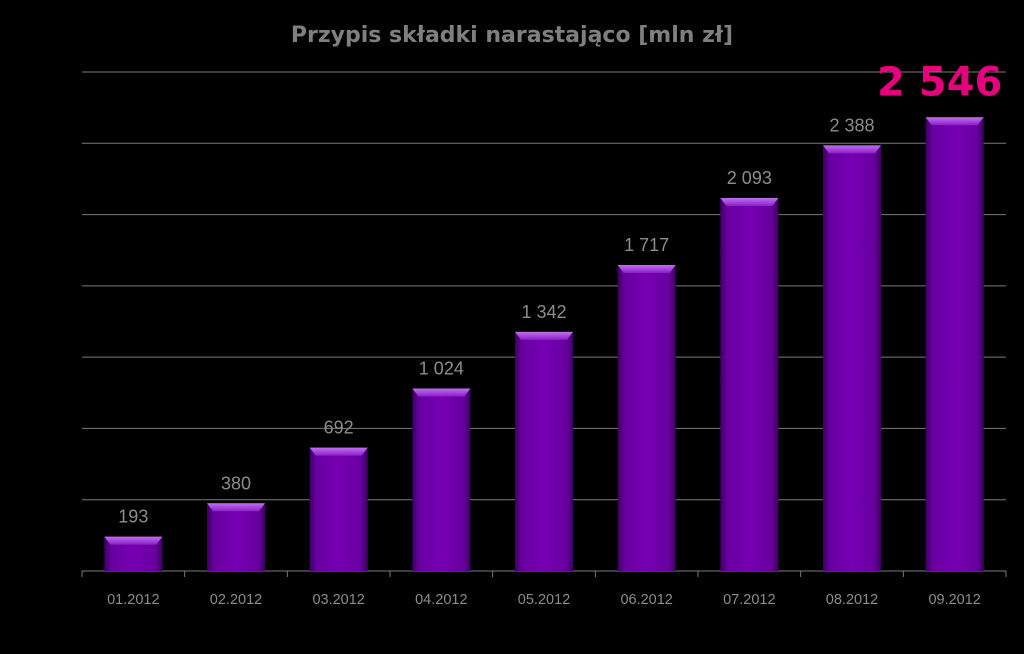 This screenshot has height=654, width=1024. I want to click on value-label: 2 093, so click(749, 178).